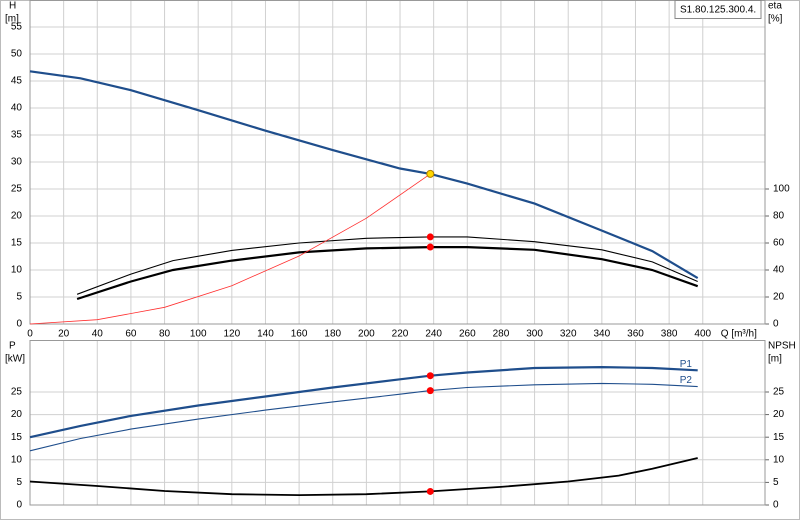 This screenshot has height=520, width=800. I want to click on x-tick-label: 380, so click(669, 334).